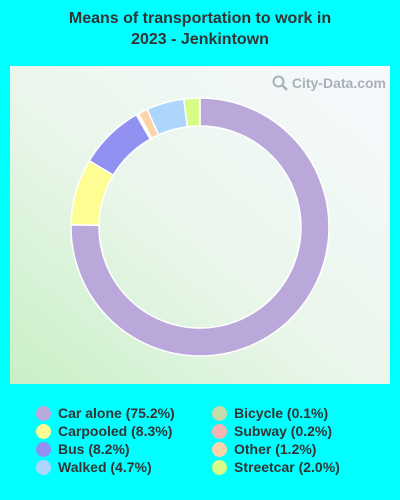 The height and width of the screenshot is (500, 400). I want to click on legend-item: Walked (4.7%), so click(94, 467).